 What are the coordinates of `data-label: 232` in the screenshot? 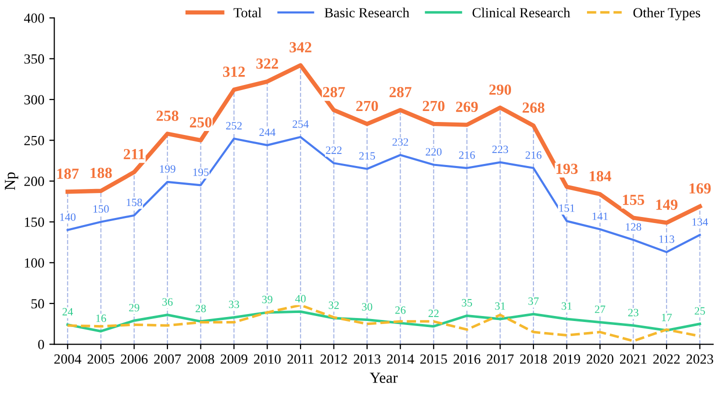 It's located at (400, 142).